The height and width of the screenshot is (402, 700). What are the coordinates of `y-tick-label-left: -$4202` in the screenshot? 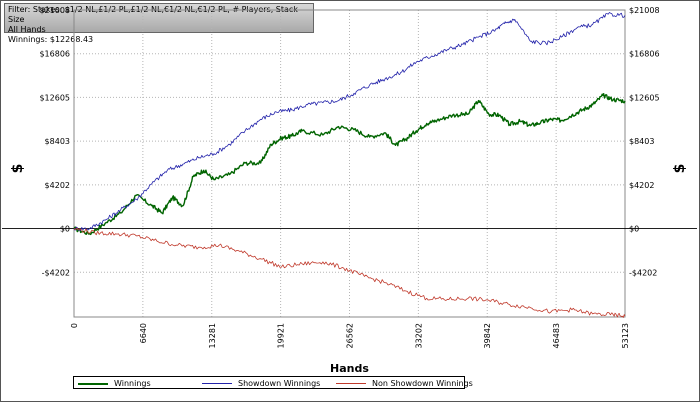 It's located at (56, 272).